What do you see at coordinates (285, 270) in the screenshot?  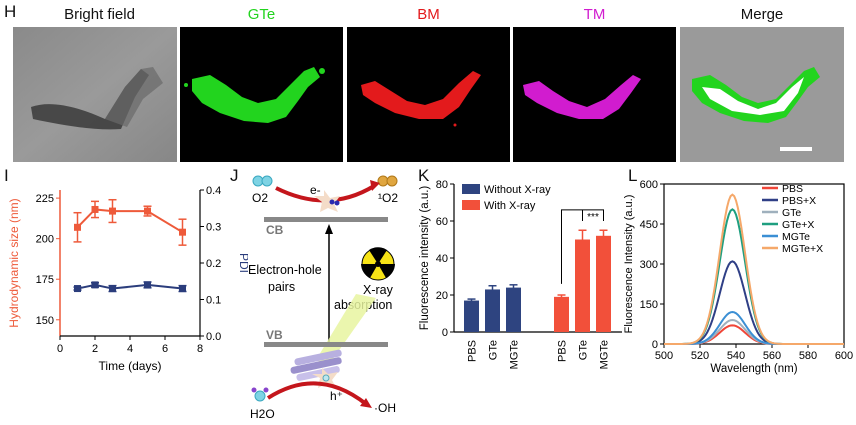 I see `label-electron-hole: Electron-hole` at bounding box center [285, 270].